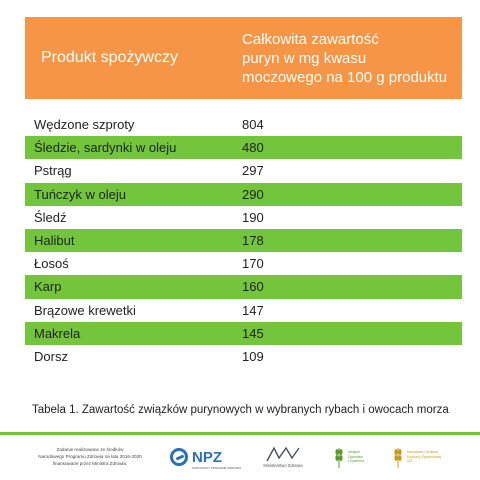 The width and height of the screenshot is (480, 480). Describe the element at coordinates (217, 468) in the screenshot. I see `npz-sublabel: NARODOWY PROGRAM ZDROWIA` at that location.